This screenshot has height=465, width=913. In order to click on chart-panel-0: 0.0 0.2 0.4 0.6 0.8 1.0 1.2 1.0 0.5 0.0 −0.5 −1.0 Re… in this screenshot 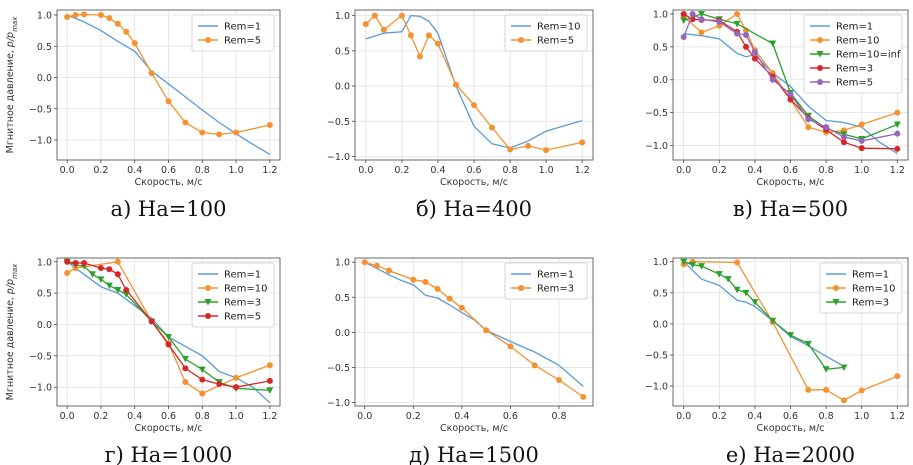, I will do `click(143, 115)`.